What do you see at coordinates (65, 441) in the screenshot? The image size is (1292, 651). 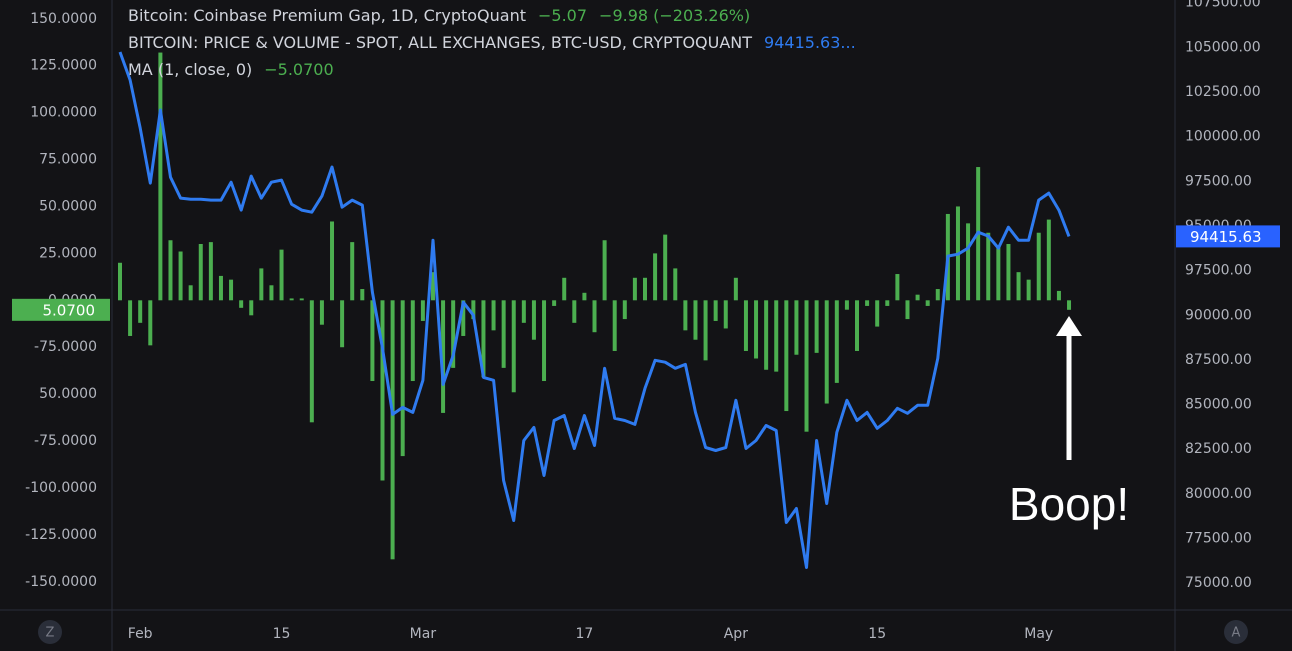 I see `y-tick-label: -75.0000` at bounding box center [65, 441].